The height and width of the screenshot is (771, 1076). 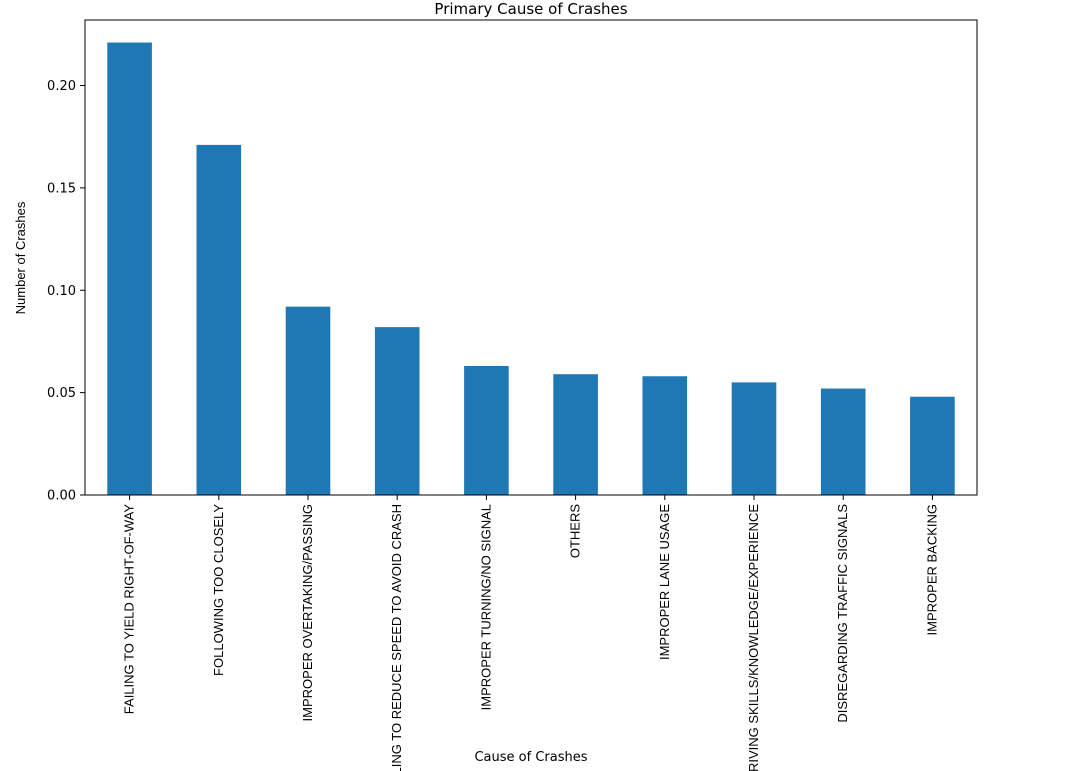 I want to click on y-tick-label: 0.05, so click(x=61, y=393).